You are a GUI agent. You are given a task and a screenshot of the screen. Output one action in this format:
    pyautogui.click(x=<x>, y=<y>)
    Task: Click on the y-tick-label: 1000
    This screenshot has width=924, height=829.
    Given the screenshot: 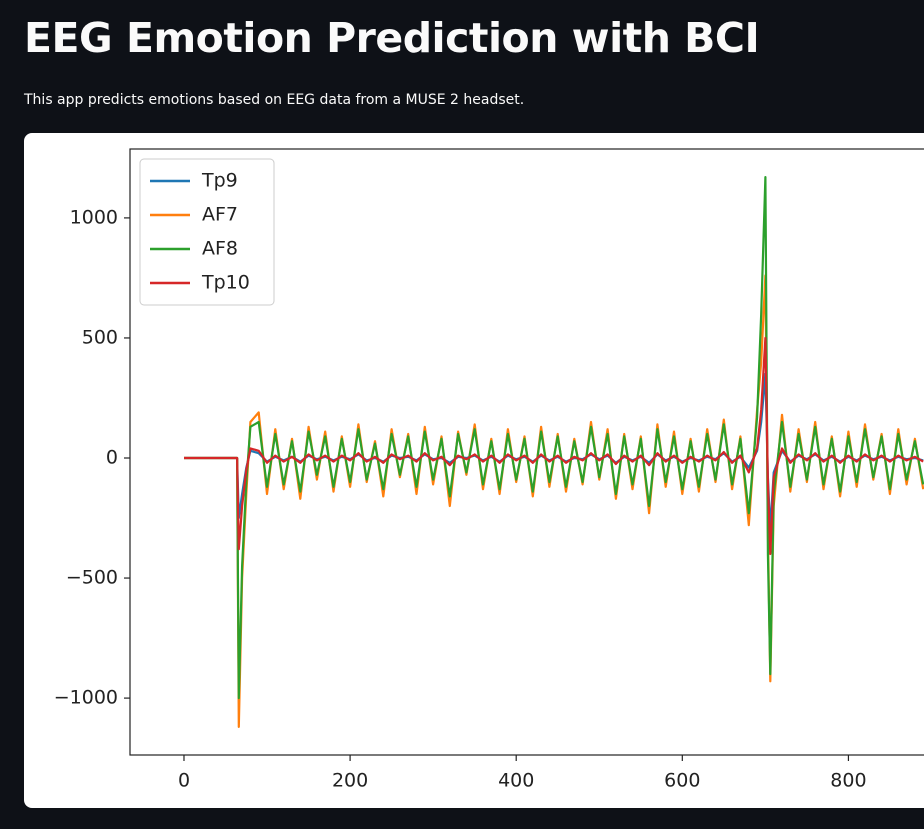 What is the action you would take?
    pyautogui.click(x=94, y=217)
    